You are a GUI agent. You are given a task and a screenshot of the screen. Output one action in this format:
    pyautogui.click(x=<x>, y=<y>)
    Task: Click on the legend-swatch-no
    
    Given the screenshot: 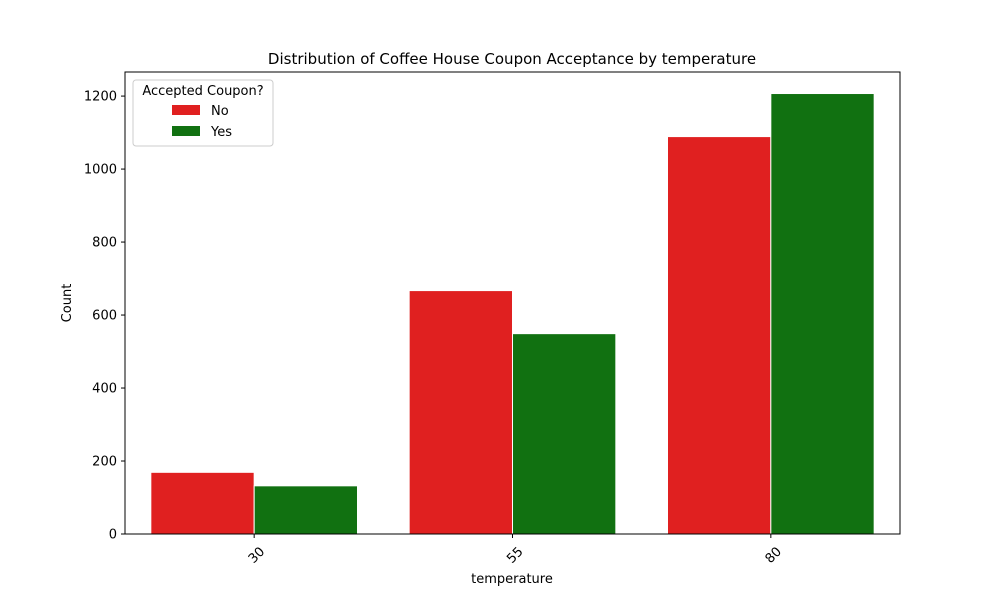 What is the action you would take?
    pyautogui.click(x=186, y=110)
    